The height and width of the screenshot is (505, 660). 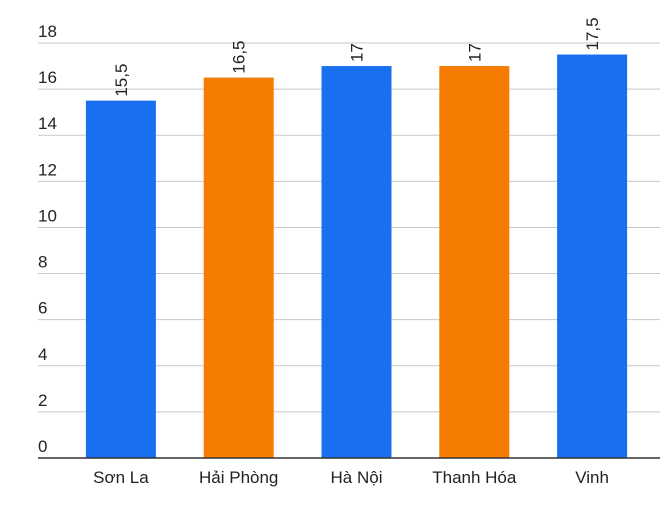 I want to click on y-tick-label: 10, so click(x=47, y=215).